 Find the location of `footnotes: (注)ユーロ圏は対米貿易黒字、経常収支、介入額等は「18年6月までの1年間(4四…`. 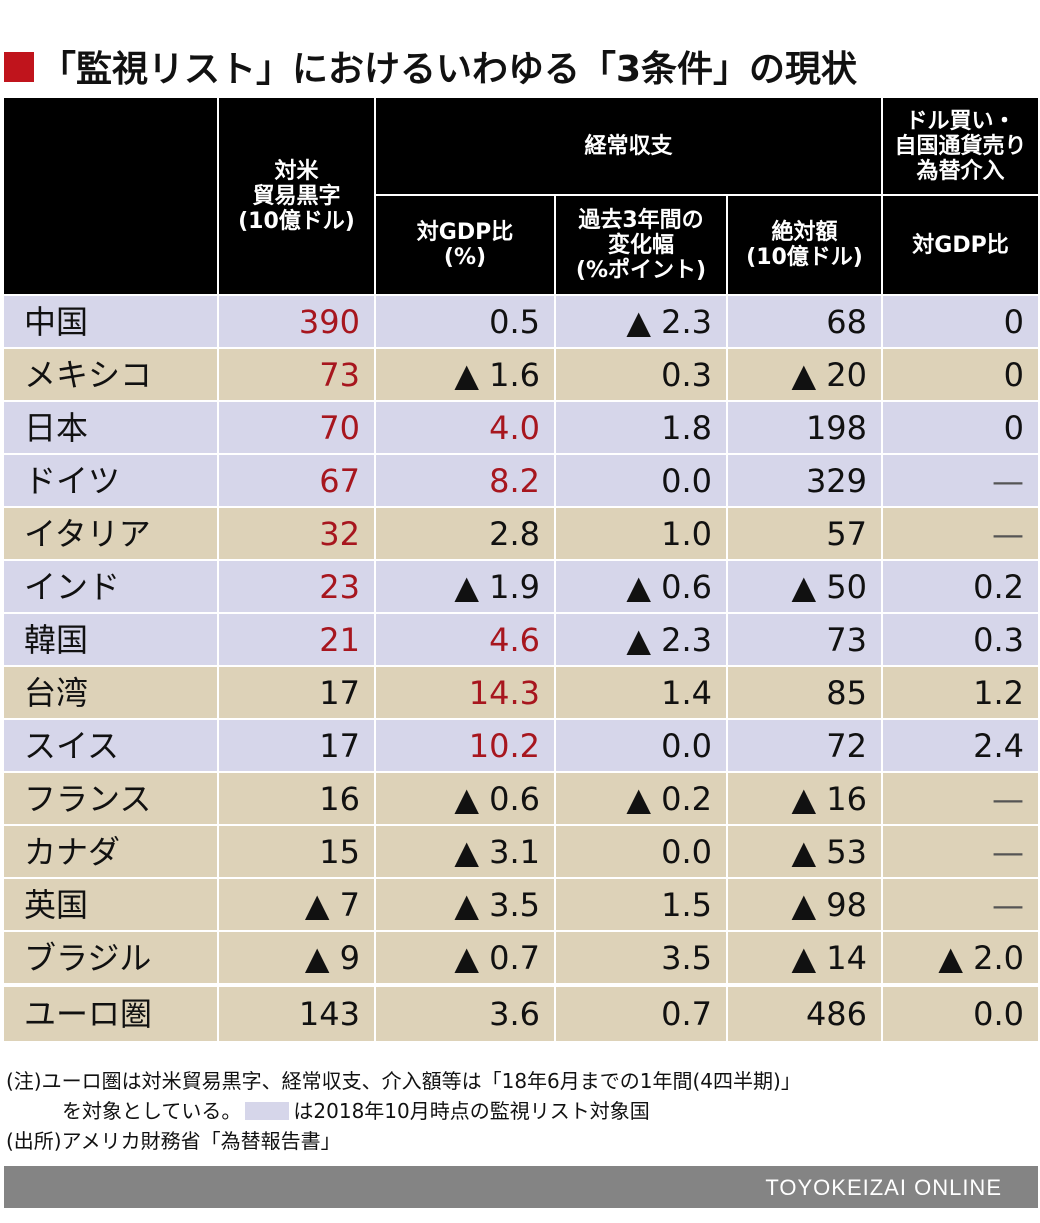

footnotes: (注)ユーロ圏は対米貿易黒字、経常収支、介入額等は「18年6月までの1年間(4四… is located at coordinates (521, 1111).